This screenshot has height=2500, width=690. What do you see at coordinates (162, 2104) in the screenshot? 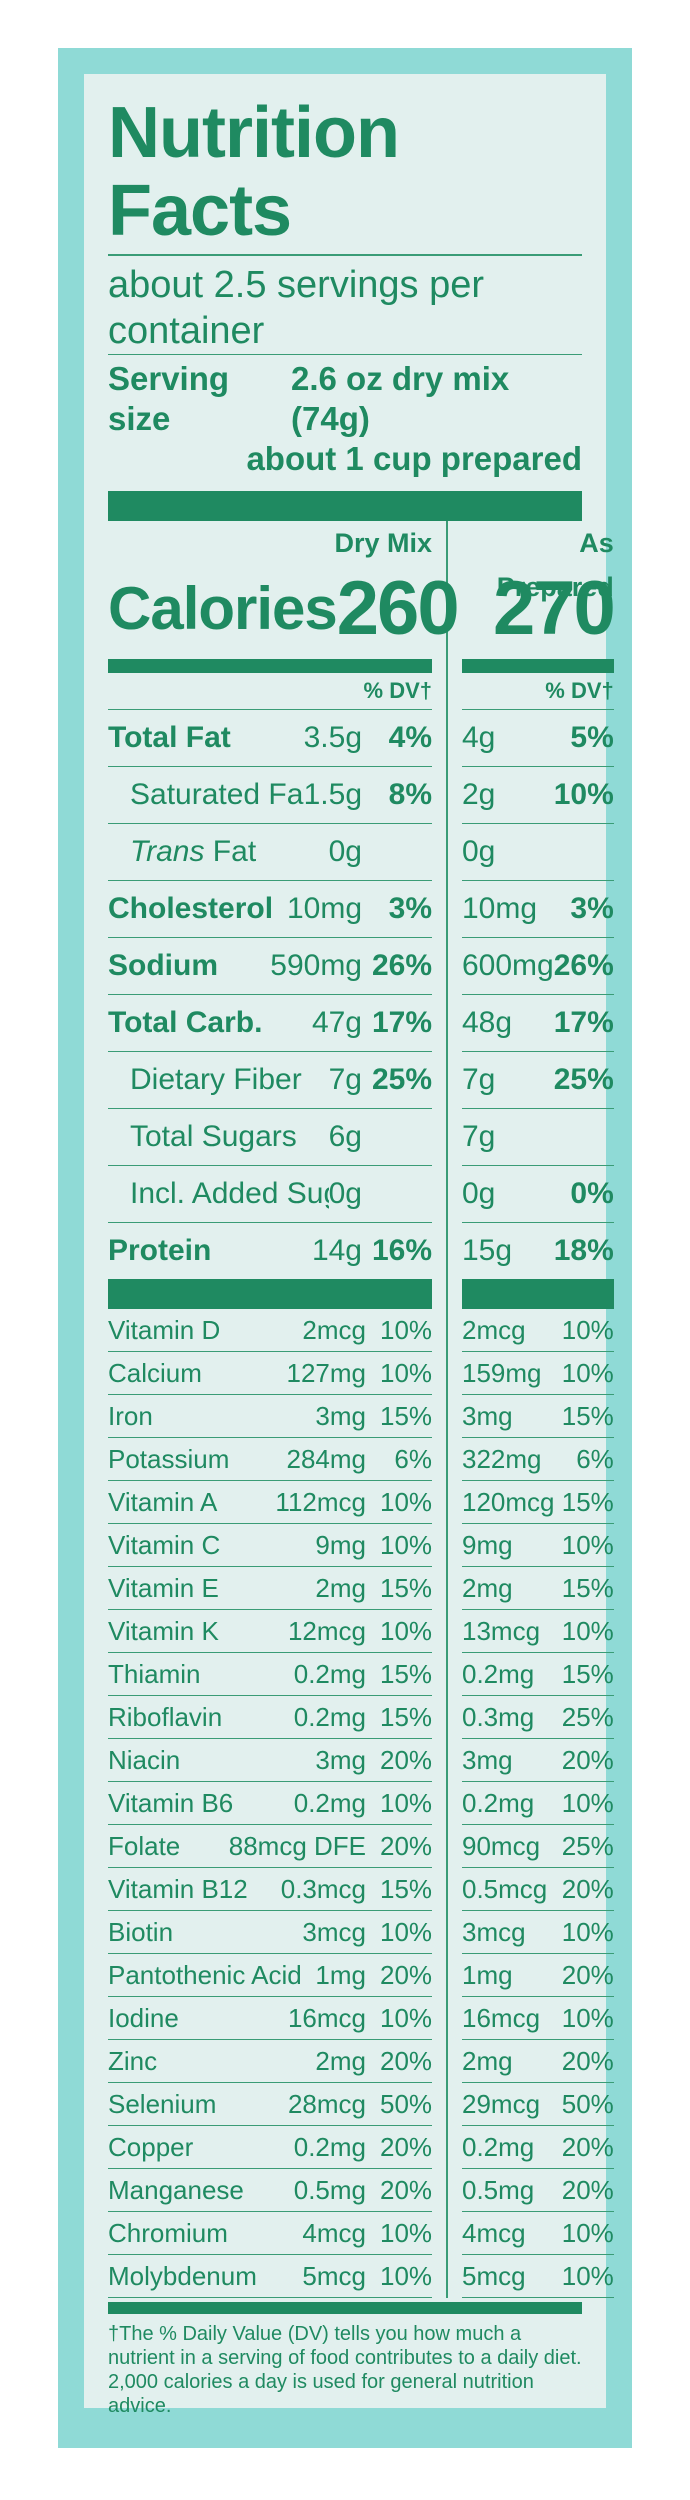
I see `vitamin-name: Selenium` at bounding box center [162, 2104].